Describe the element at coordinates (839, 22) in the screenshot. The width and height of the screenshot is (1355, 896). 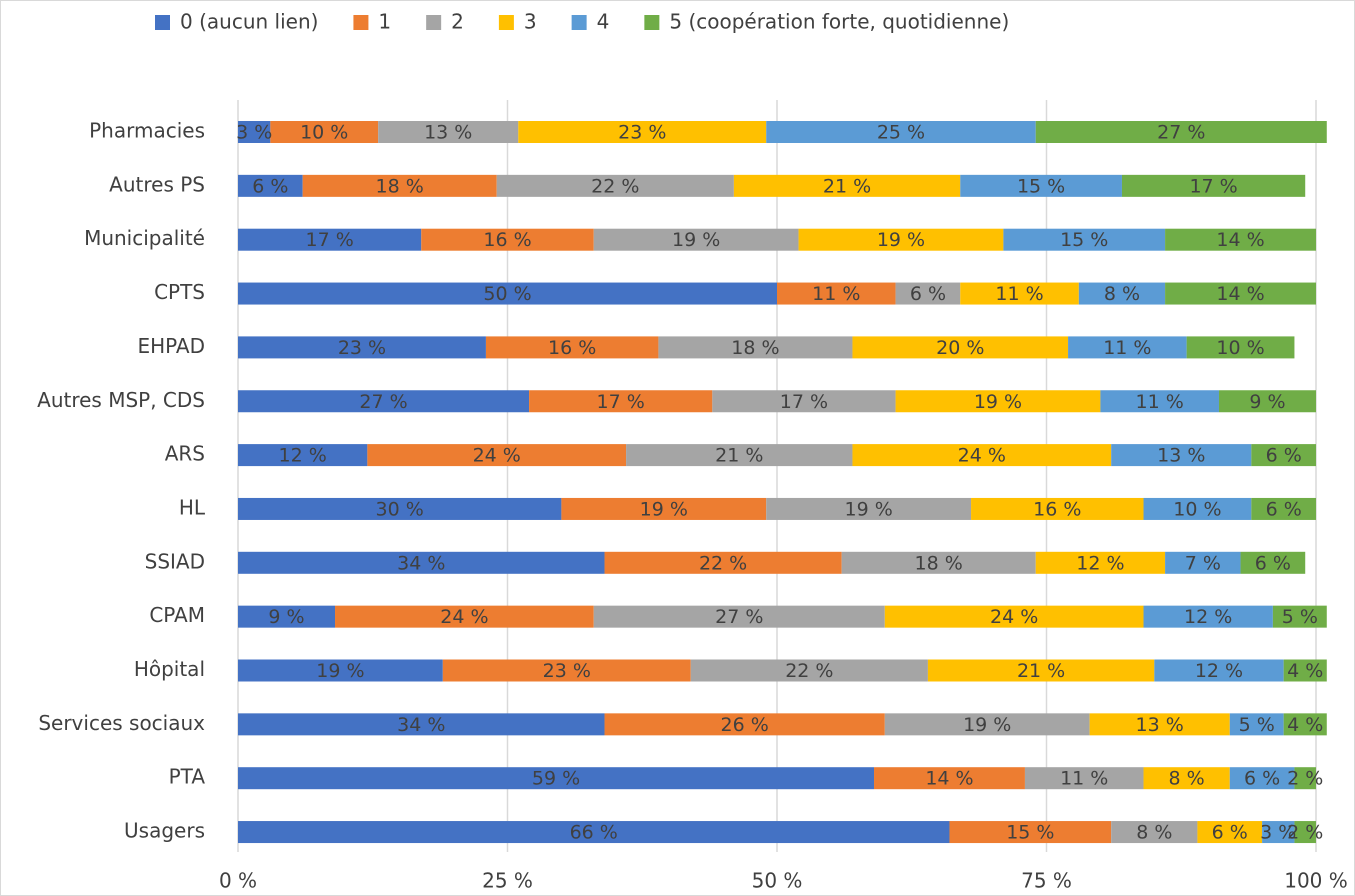
I see `legend-label: 5 (coopération forte, quotidienne)` at that location.